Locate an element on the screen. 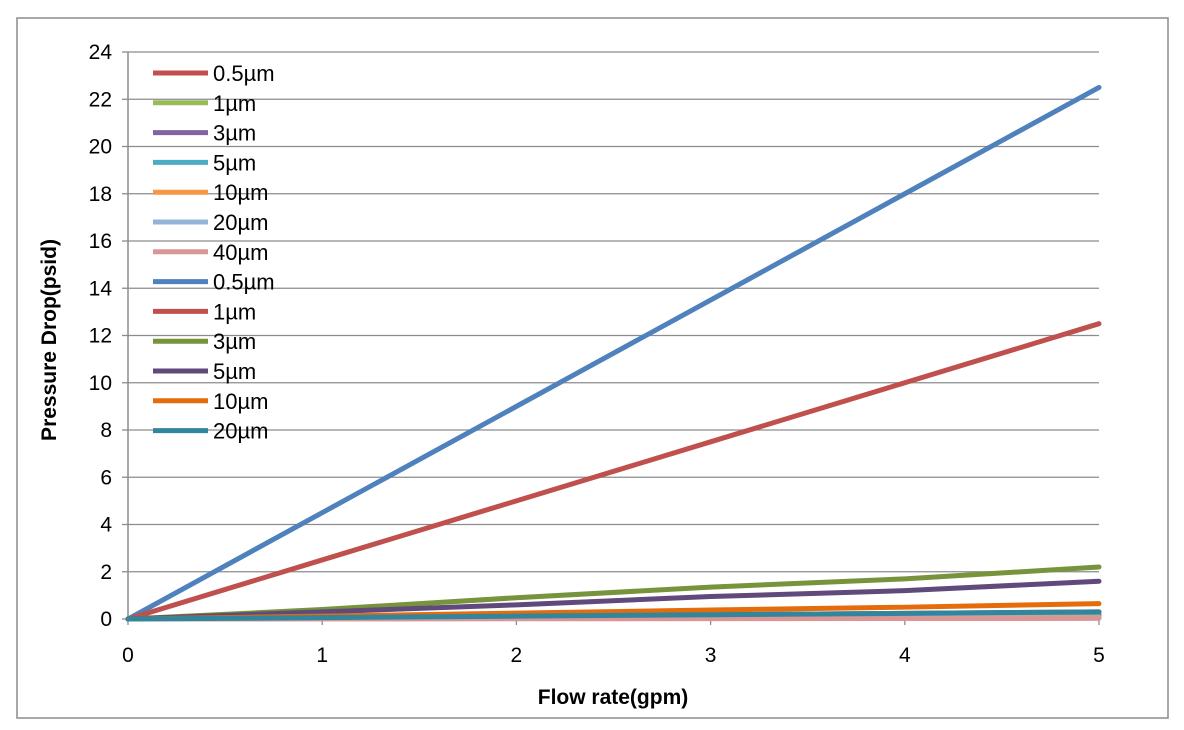 The image size is (1184, 730). y-tick-label: 12 is located at coordinates (100, 336).